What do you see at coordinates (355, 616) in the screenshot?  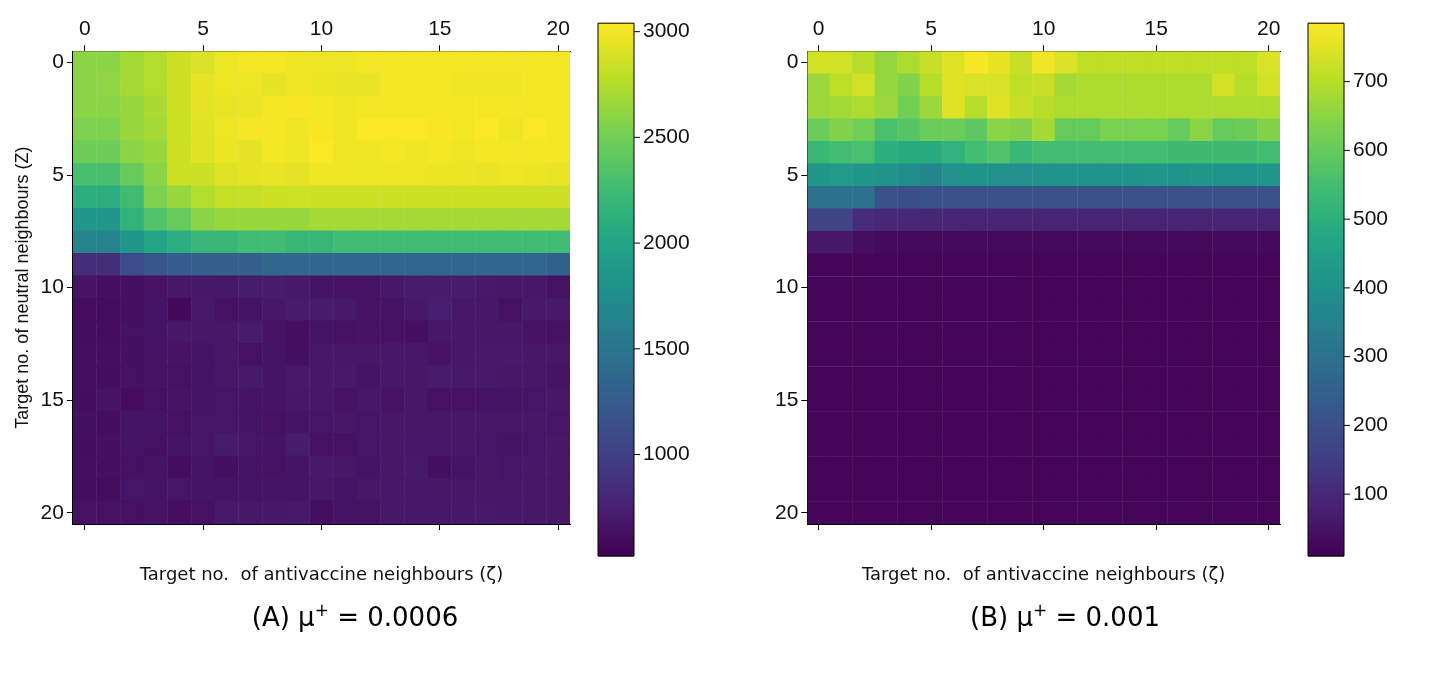 I see `text: (A) μ$^{+}$ = 0.0006` at bounding box center [355, 616].